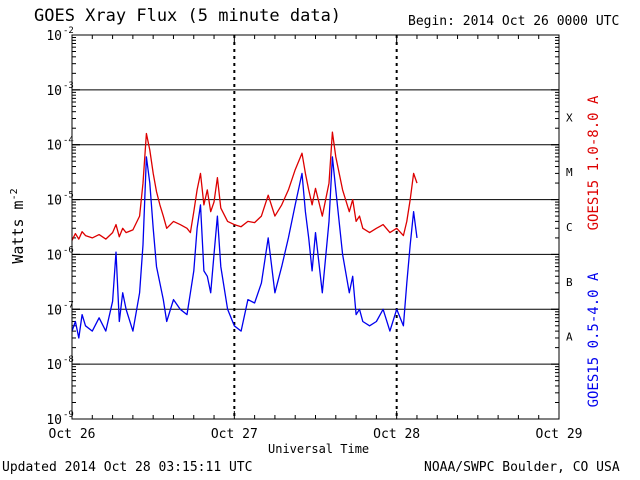  Describe the element at coordinates (396, 434) in the screenshot. I see `x-tick-label: Oct 28` at that location.